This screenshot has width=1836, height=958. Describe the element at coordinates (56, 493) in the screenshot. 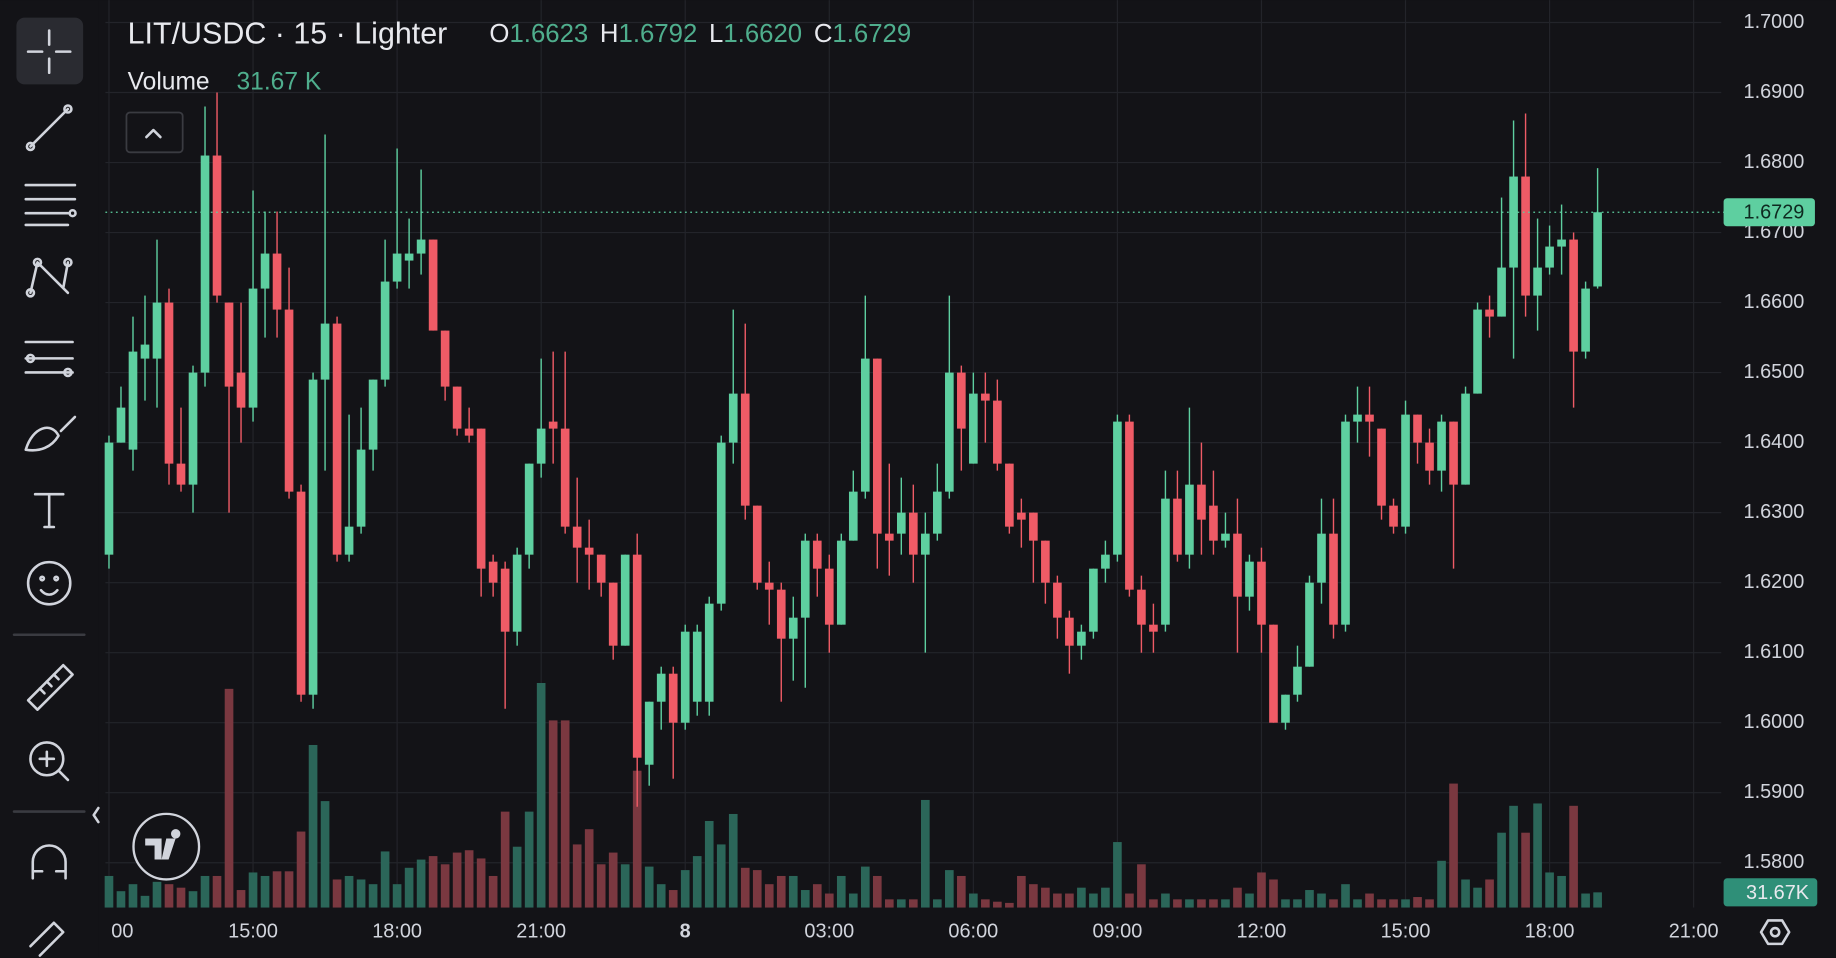

I see `toolbar-icons` at that location.